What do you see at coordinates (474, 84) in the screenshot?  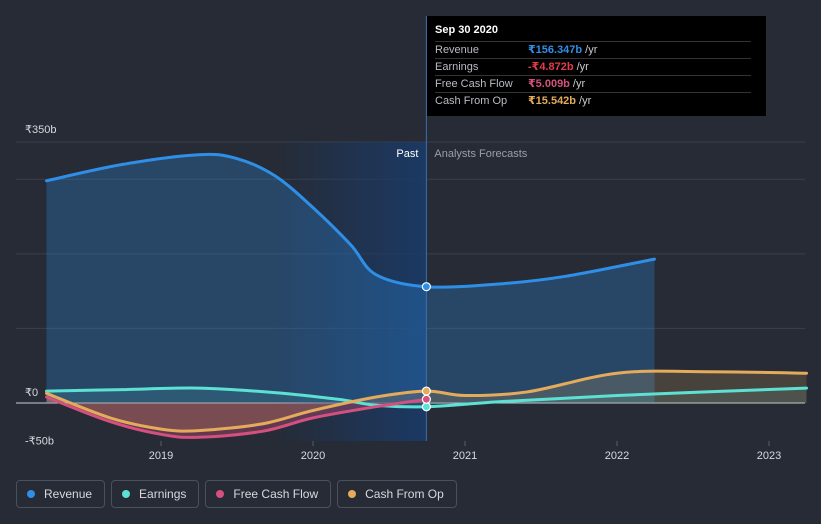 I see `tooltip-label: Free Cash Flow` at bounding box center [474, 84].